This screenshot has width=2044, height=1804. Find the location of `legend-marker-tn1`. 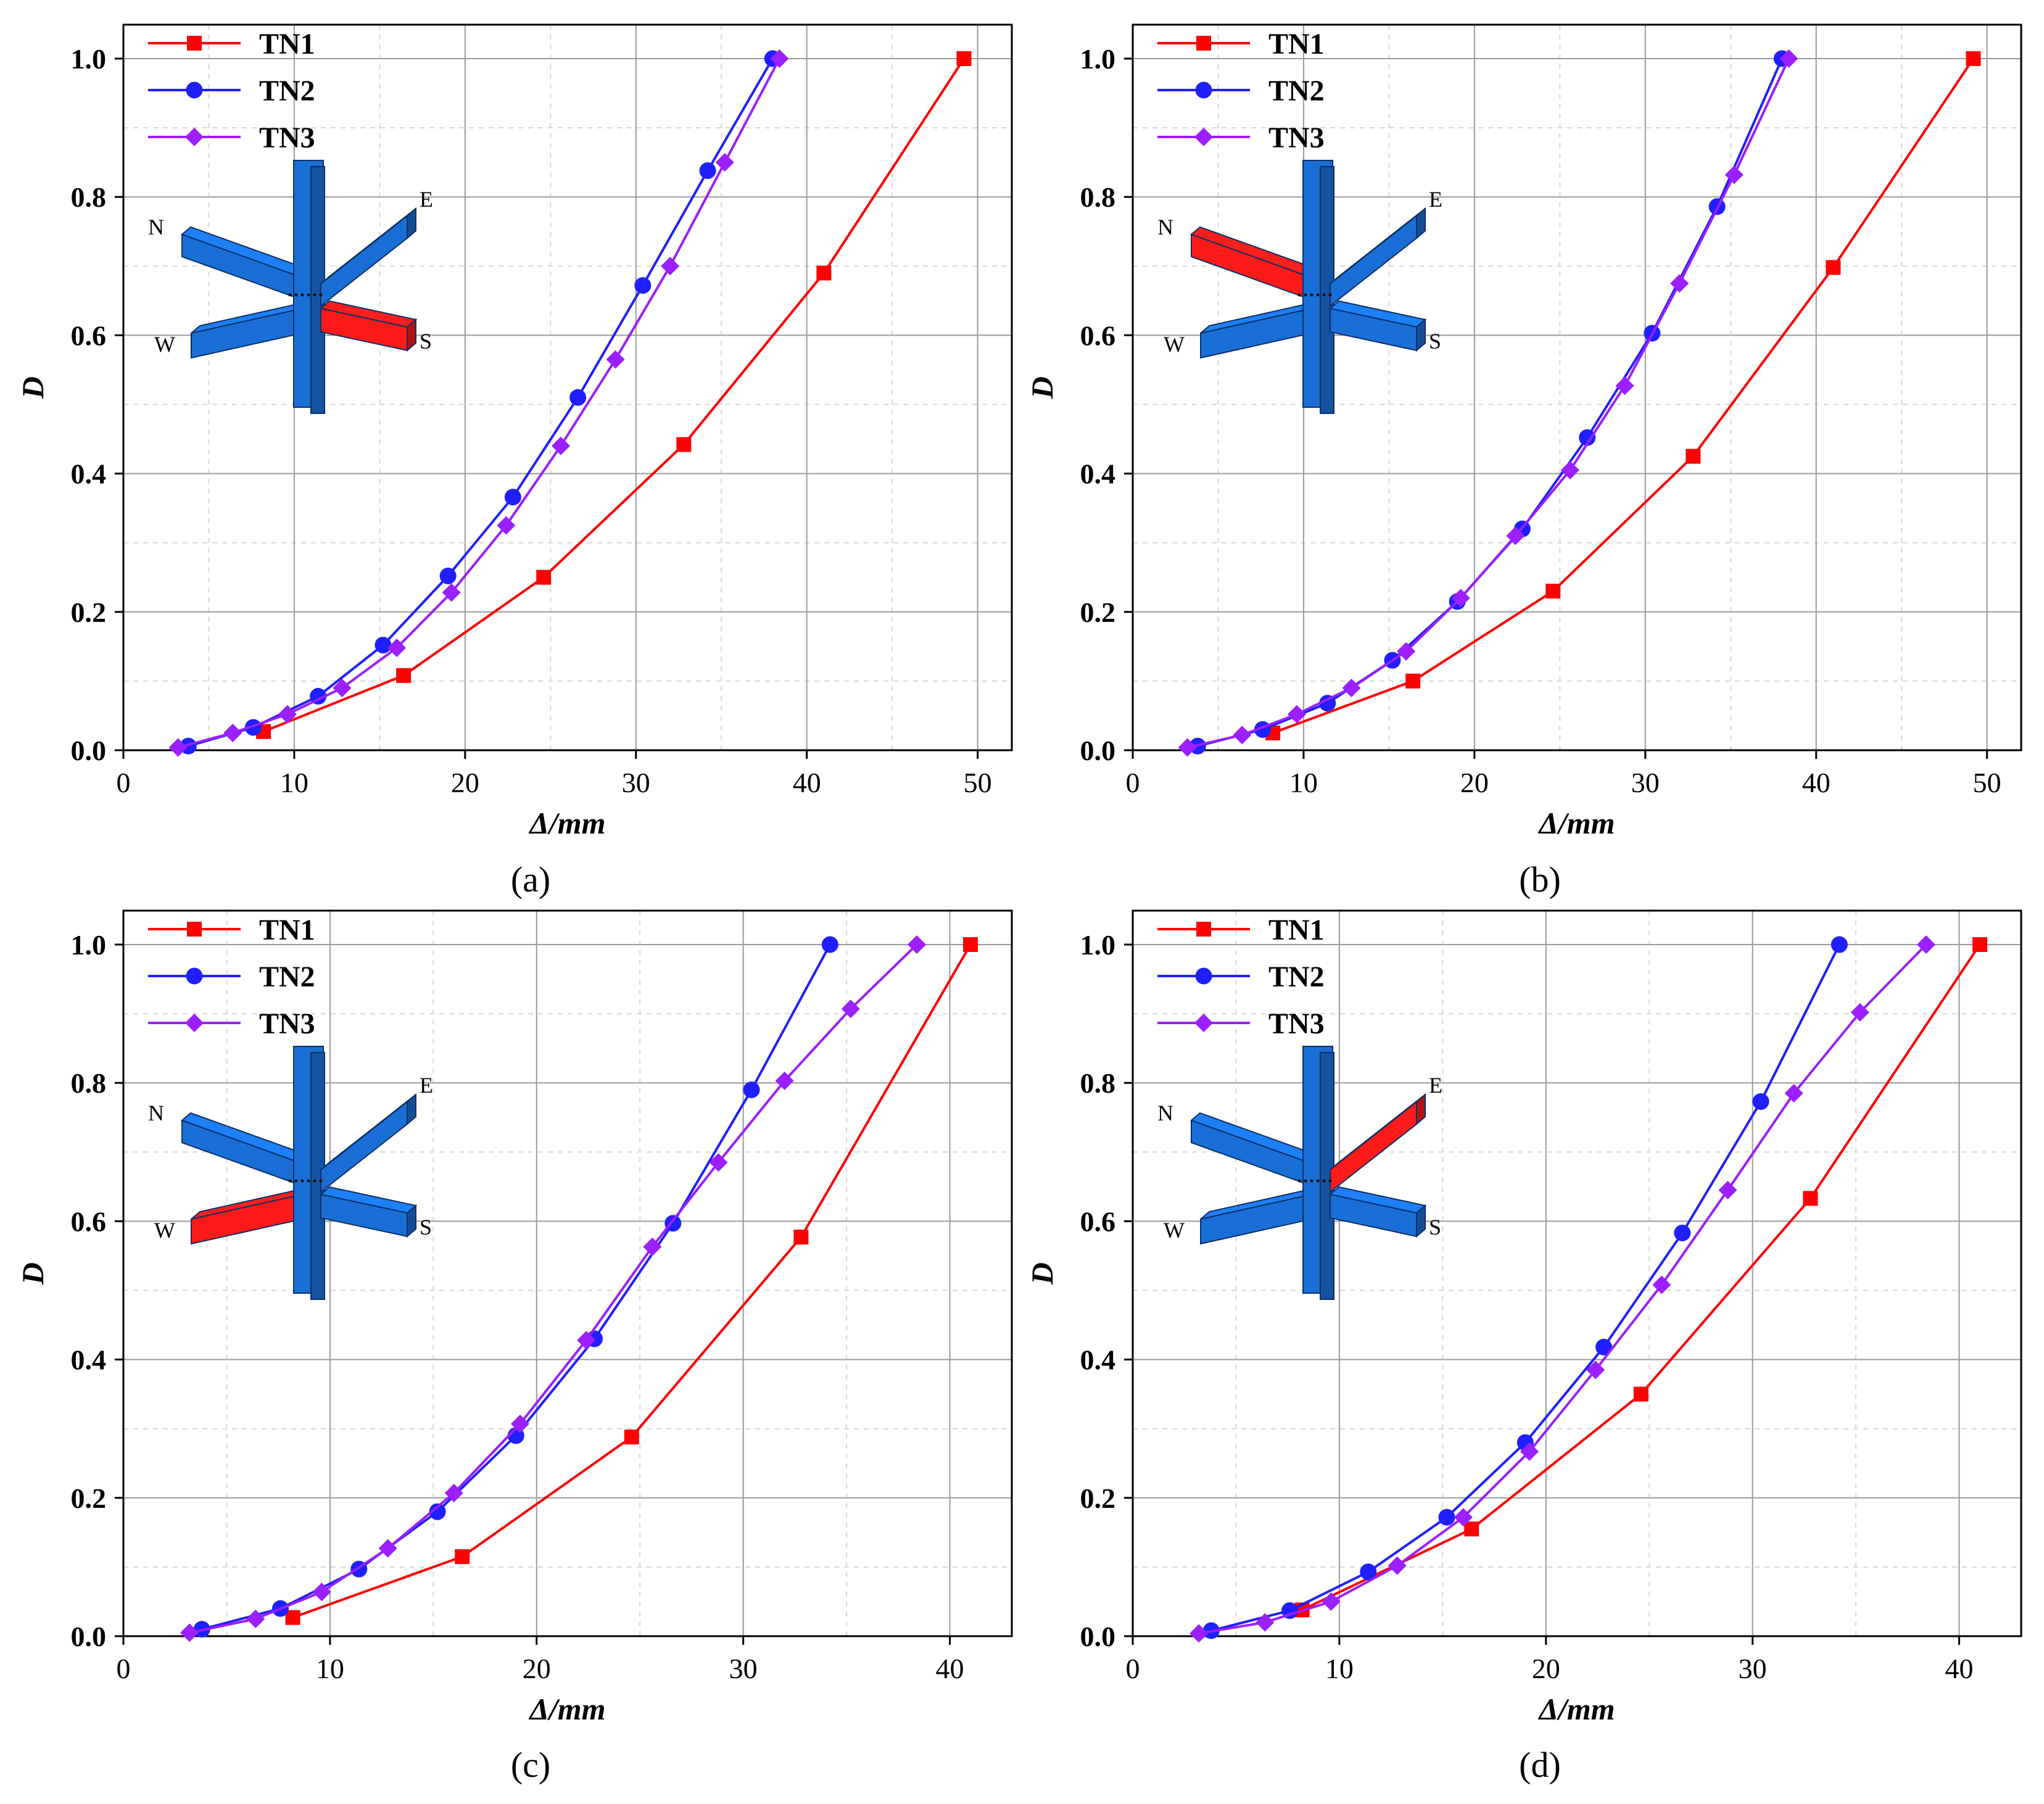

legend-marker-tn1 is located at coordinates (1203, 43).